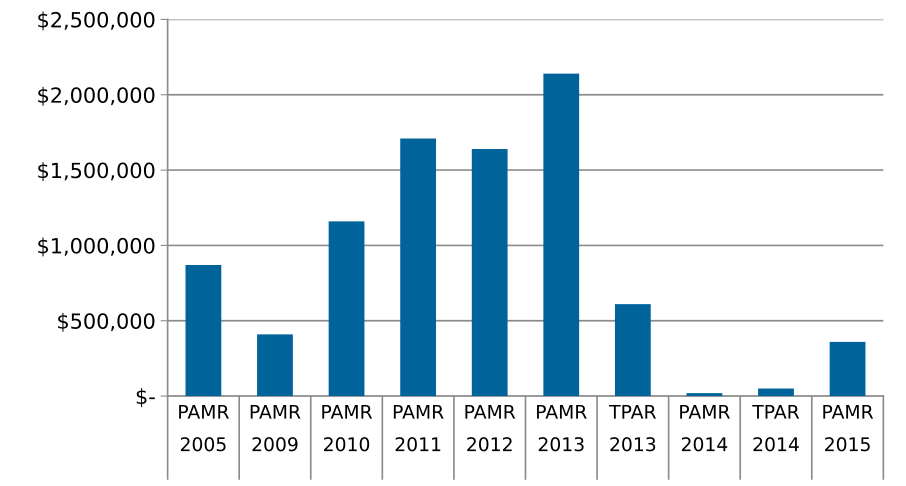 This screenshot has height=486, width=906. I want to click on x-tick-label: PAMR 2011, so click(419, 428).